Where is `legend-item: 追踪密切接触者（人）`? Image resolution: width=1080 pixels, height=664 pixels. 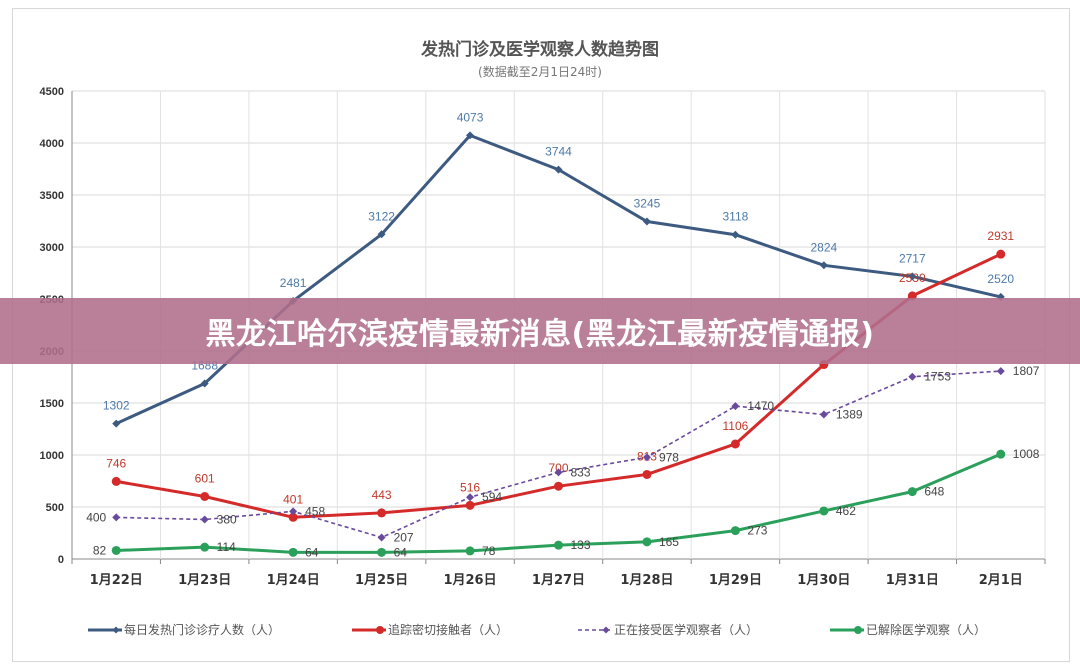
legend-item: 追踪密切接触者（人） is located at coordinates (430, 629).